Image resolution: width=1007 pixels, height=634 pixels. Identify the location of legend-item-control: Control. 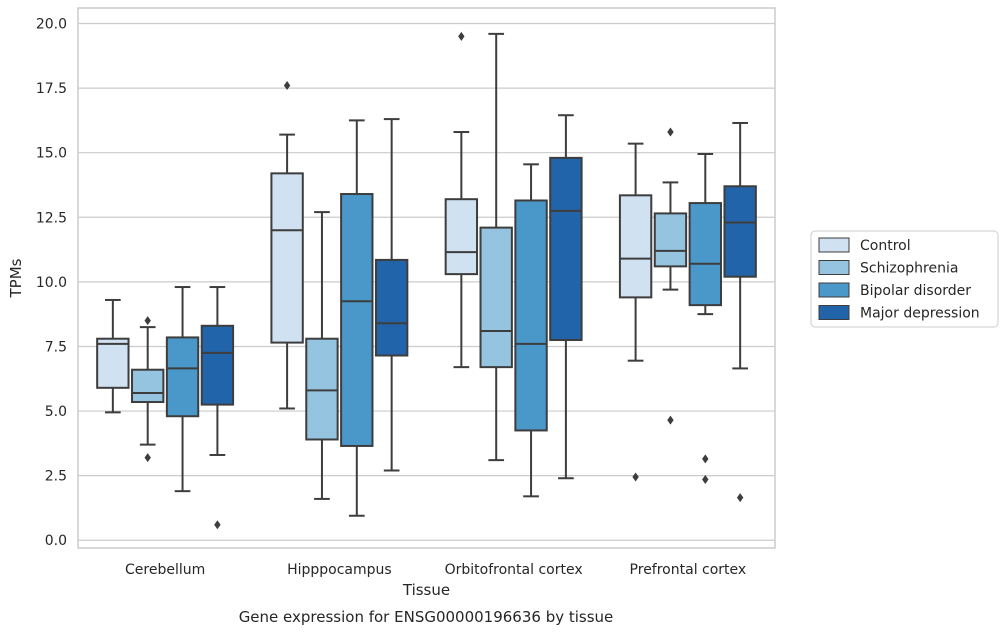
(864, 245).